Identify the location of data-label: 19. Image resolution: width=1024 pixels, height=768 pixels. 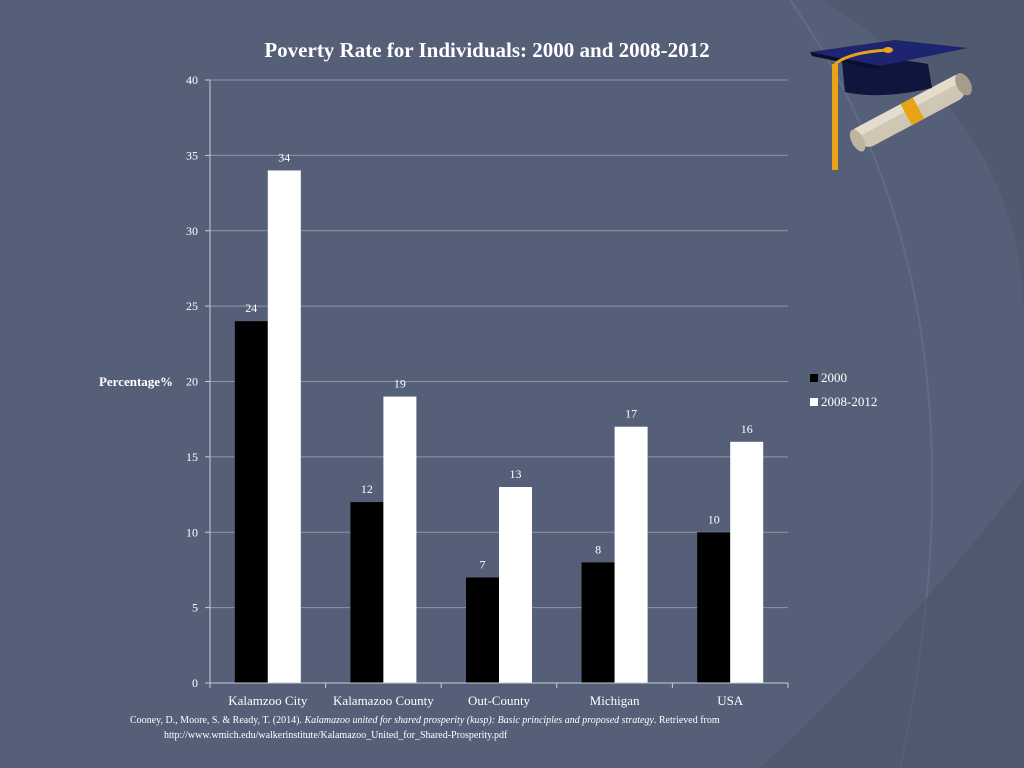
(400, 384).